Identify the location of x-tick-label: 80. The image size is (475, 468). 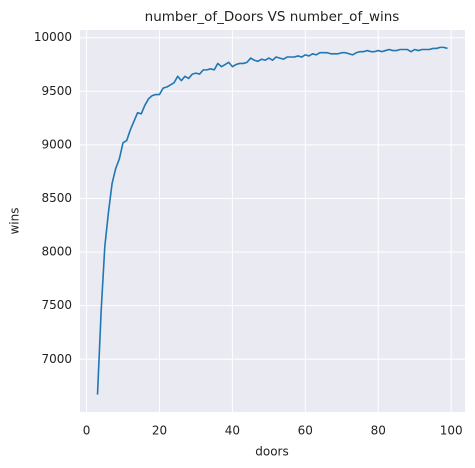
(378, 431).